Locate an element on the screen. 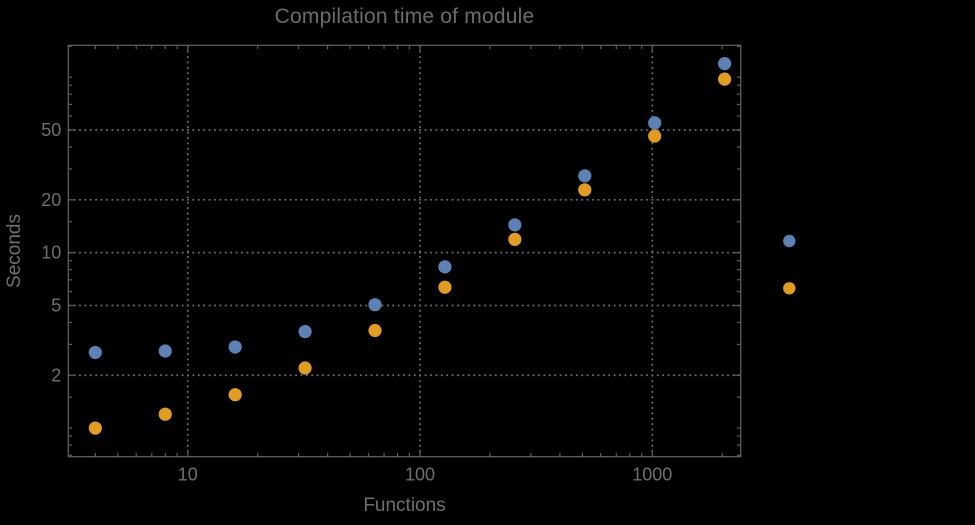 This screenshot has height=525, width=975. y-tick-label: 50 is located at coordinates (51, 130).